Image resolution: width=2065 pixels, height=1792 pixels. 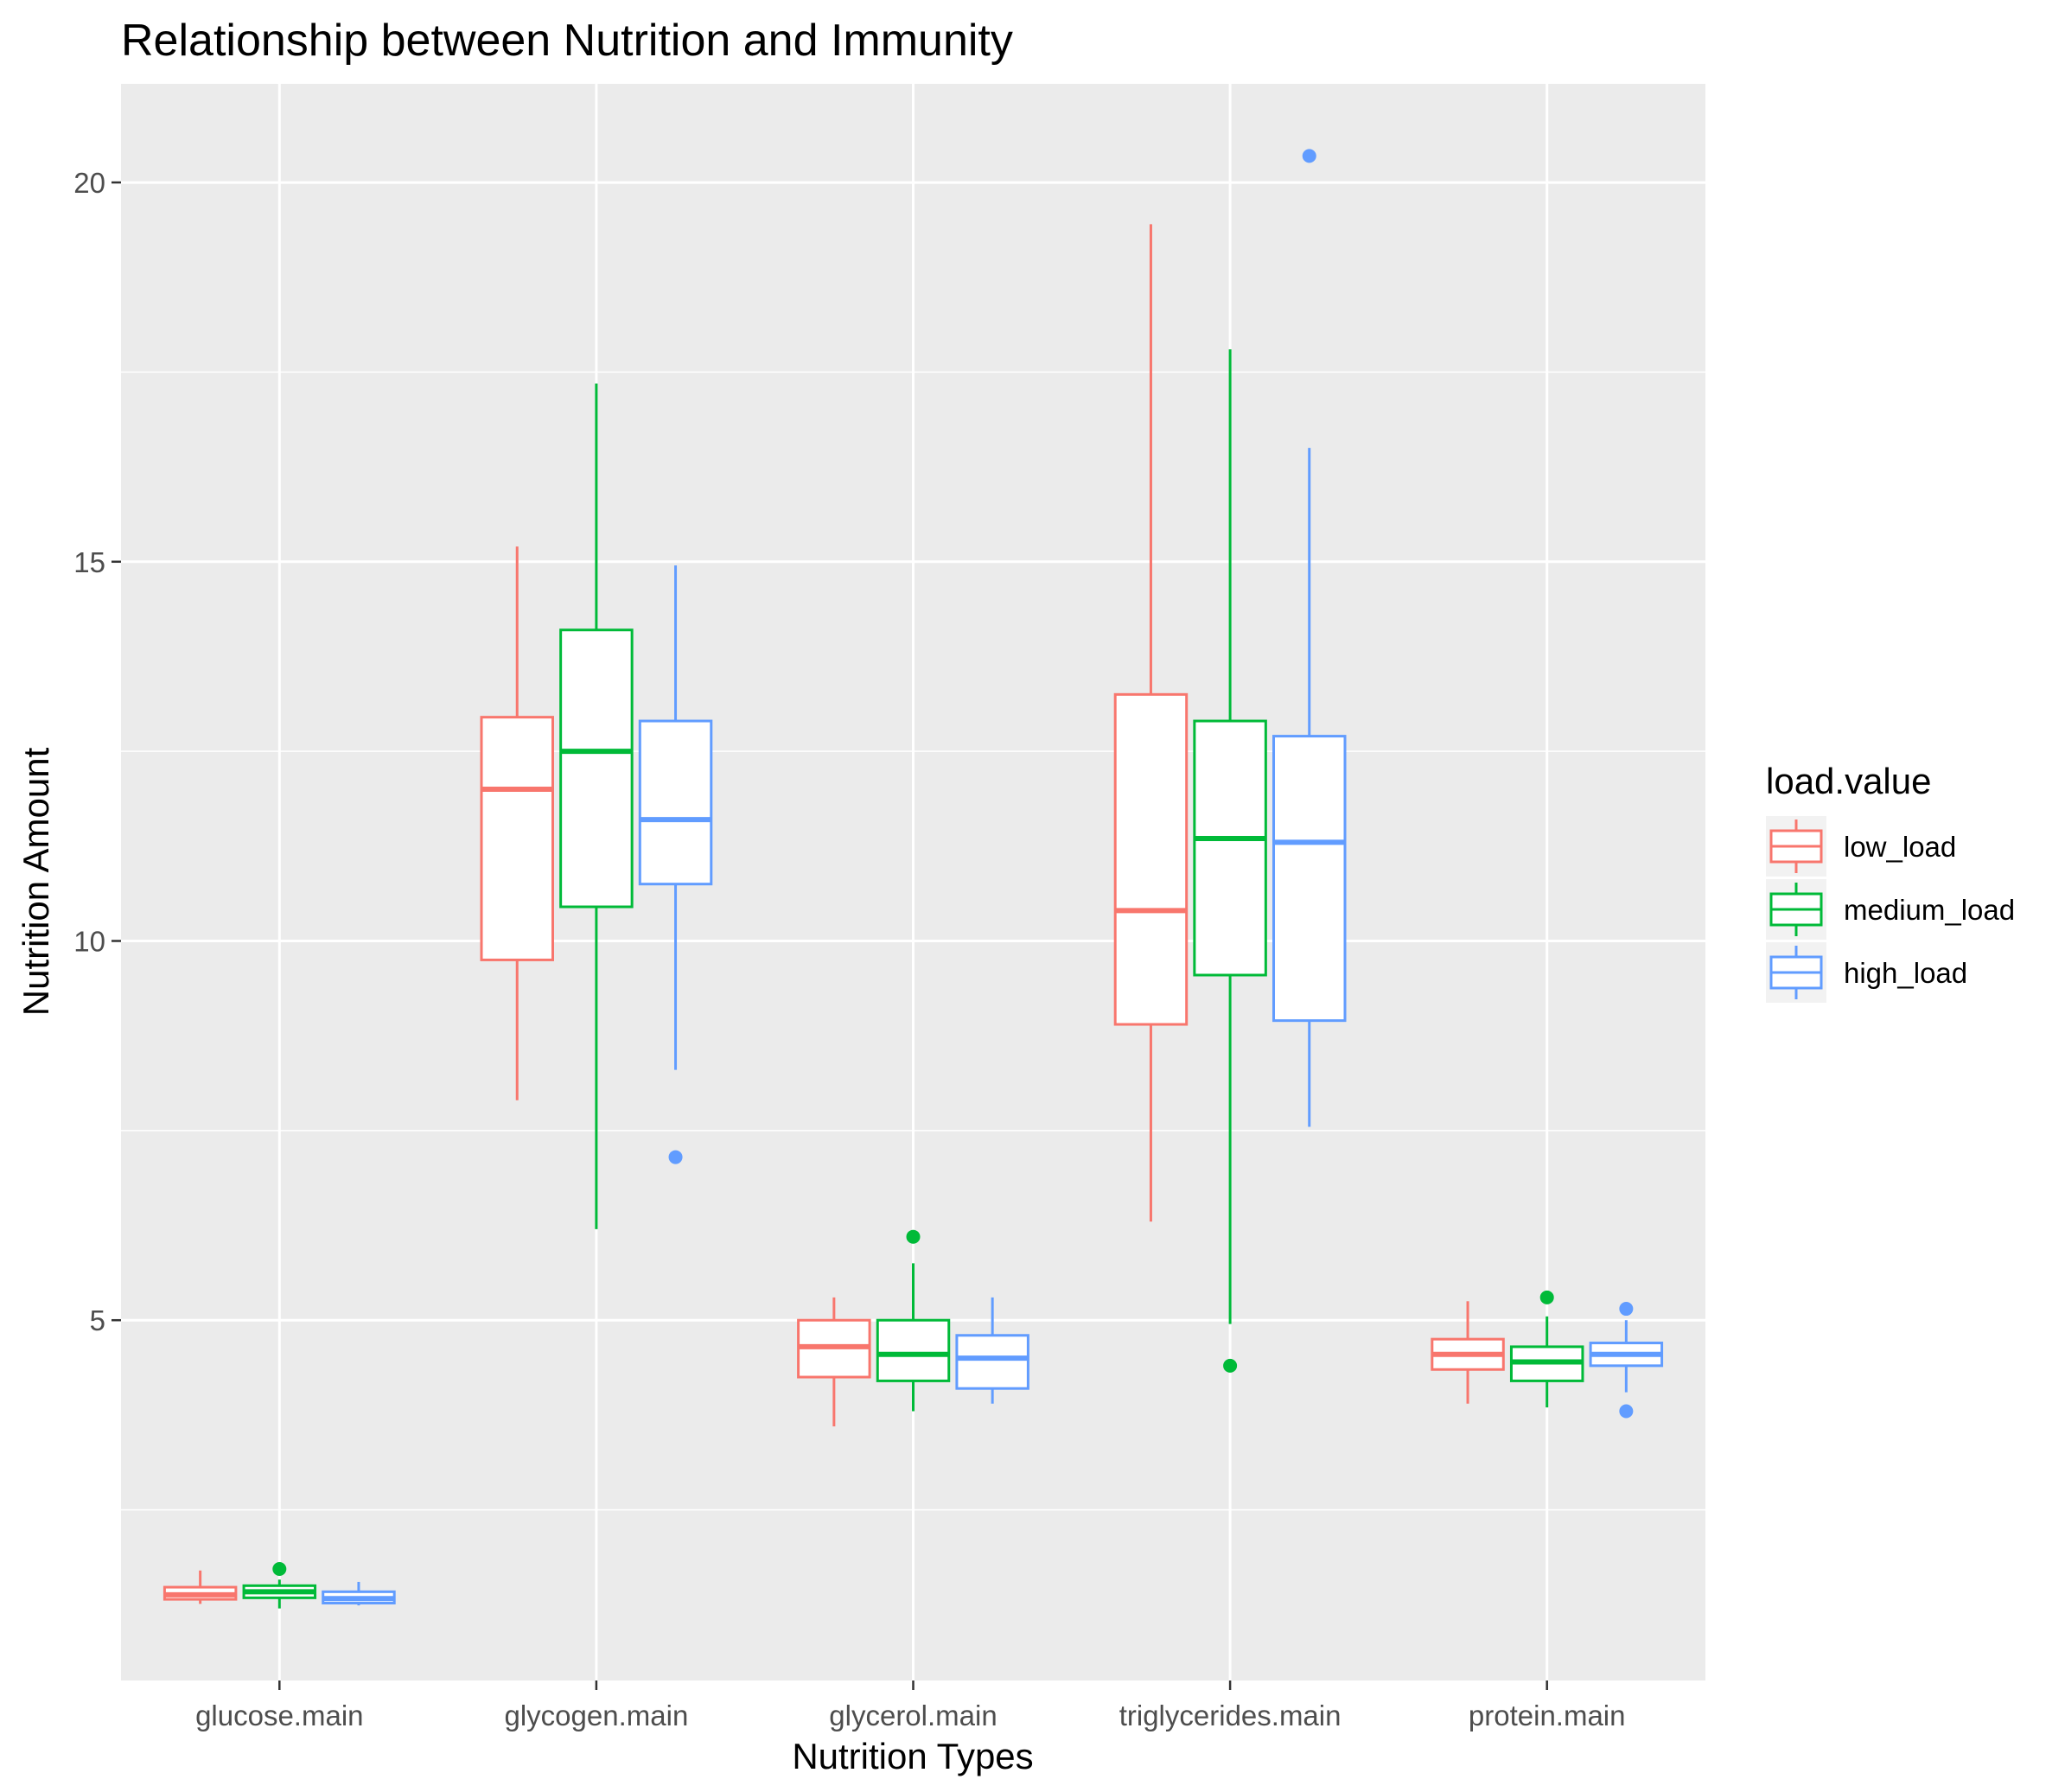 I want to click on x-tick-label: triglycerides.main, so click(x=1230, y=1716).